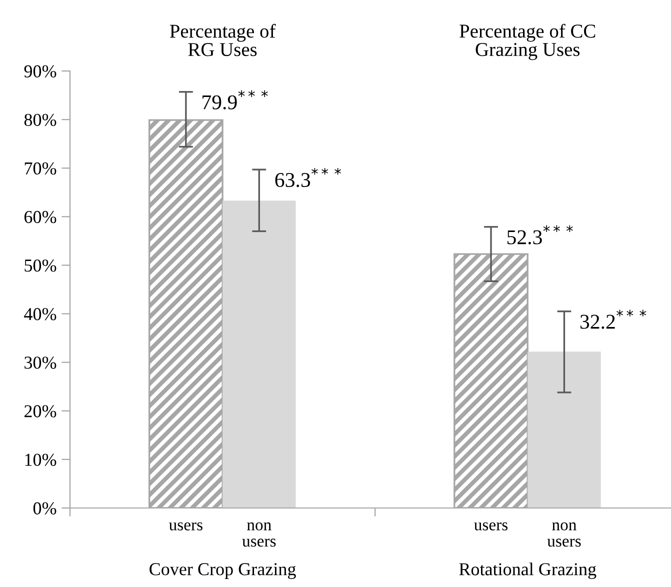 The image size is (671, 587). Describe the element at coordinates (185, 526) in the screenshot. I see `series-label: users` at that location.